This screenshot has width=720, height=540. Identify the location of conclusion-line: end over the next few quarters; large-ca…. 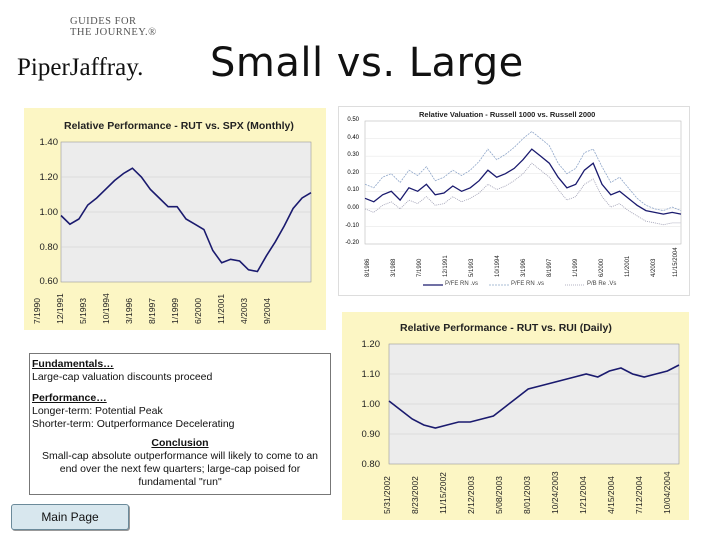
(180, 469).